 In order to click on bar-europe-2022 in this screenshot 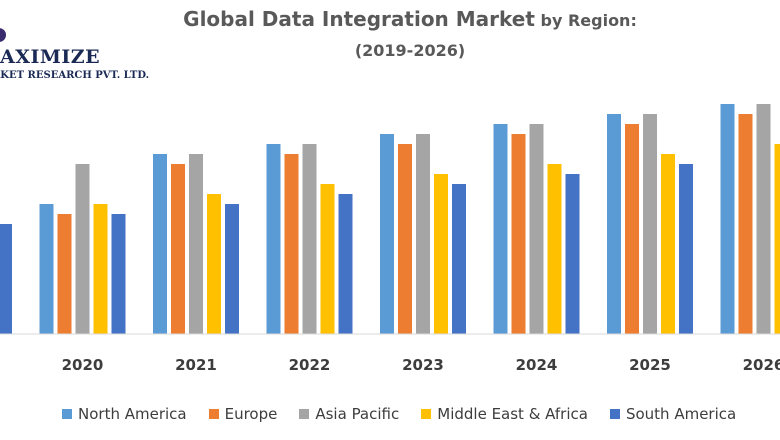, I will do `click(291, 244)`.